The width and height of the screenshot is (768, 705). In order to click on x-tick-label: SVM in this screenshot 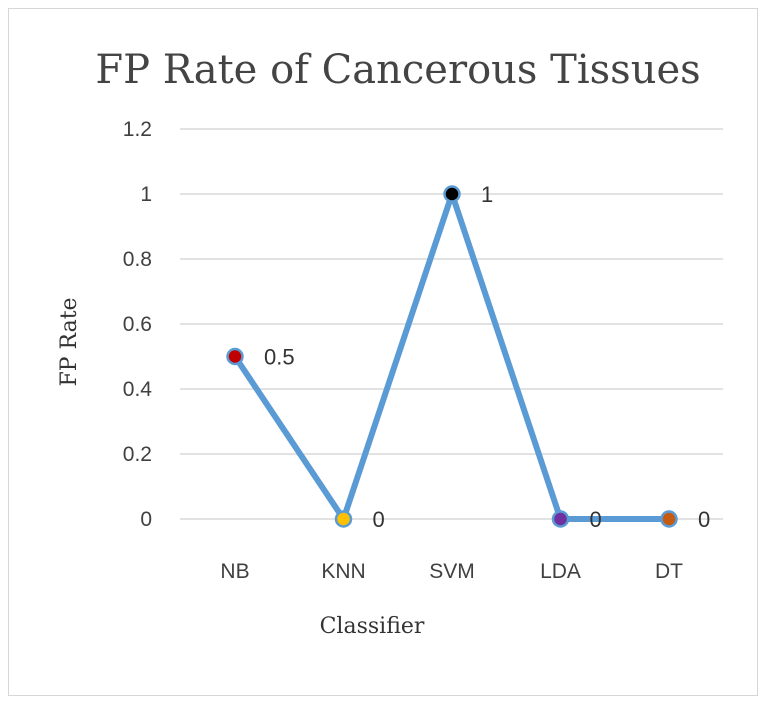, I will do `click(452, 571)`.